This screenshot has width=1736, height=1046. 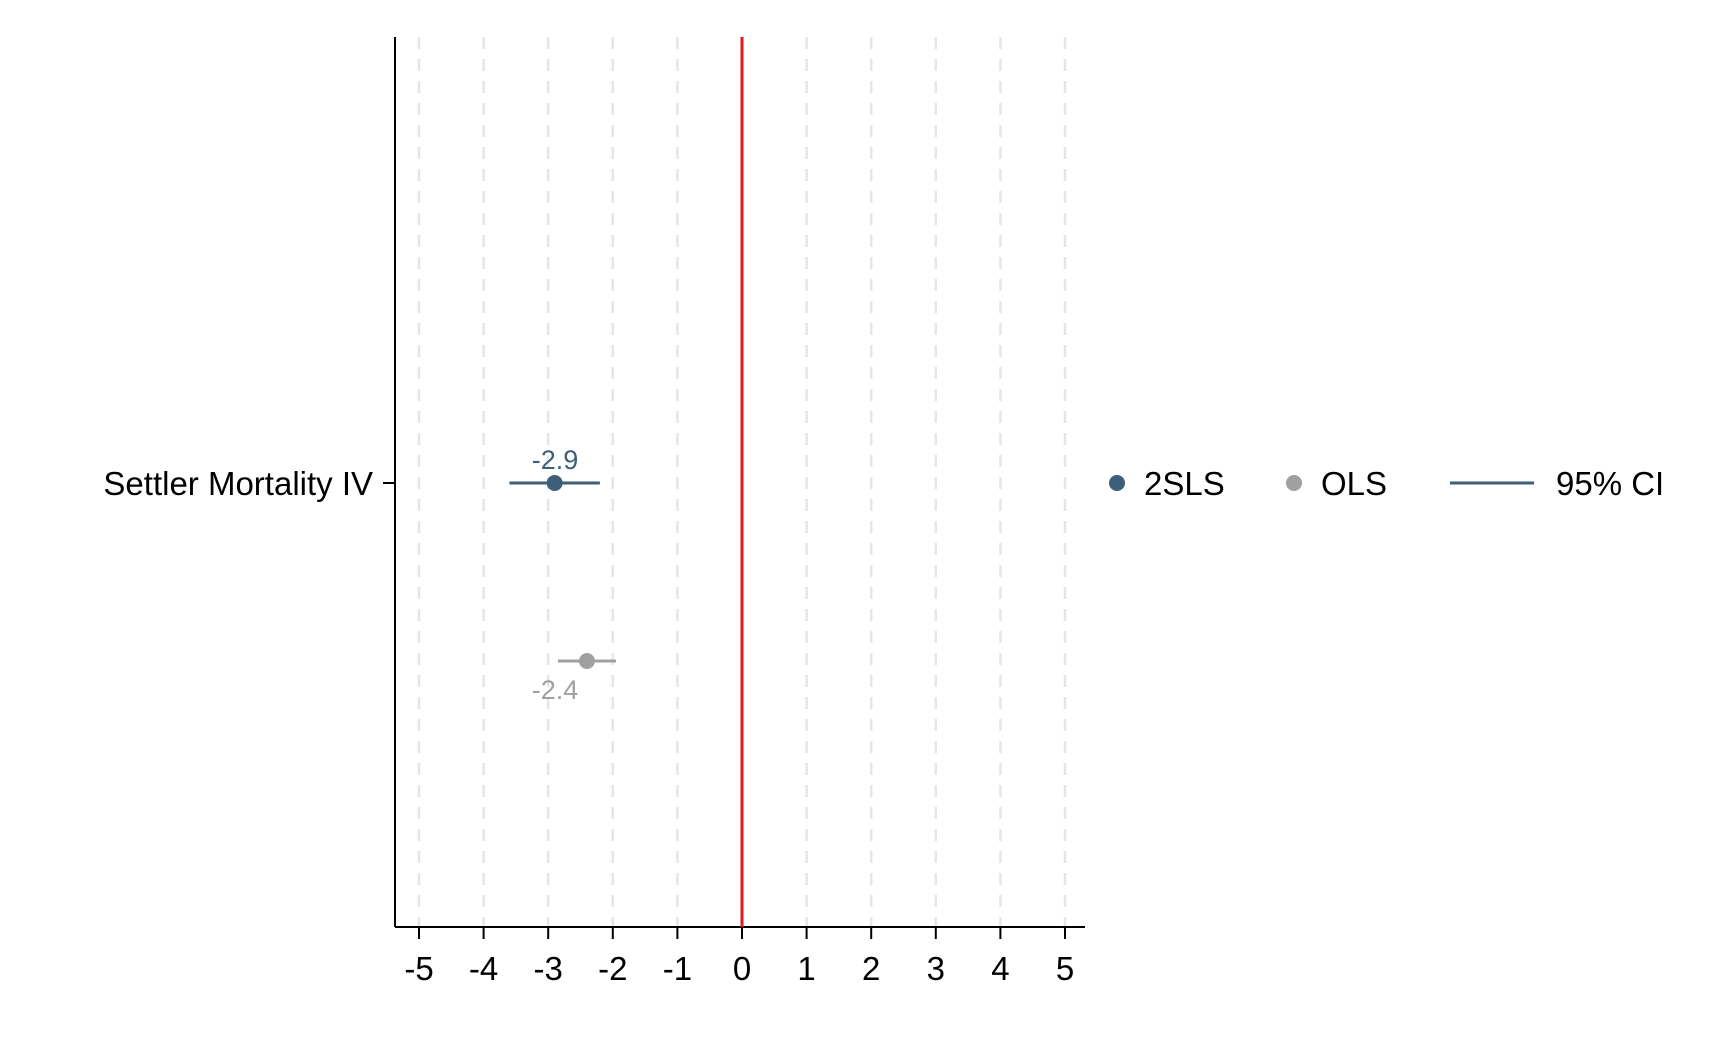 What do you see at coordinates (742, 968) in the screenshot?
I see `x-tick-label: 0` at bounding box center [742, 968].